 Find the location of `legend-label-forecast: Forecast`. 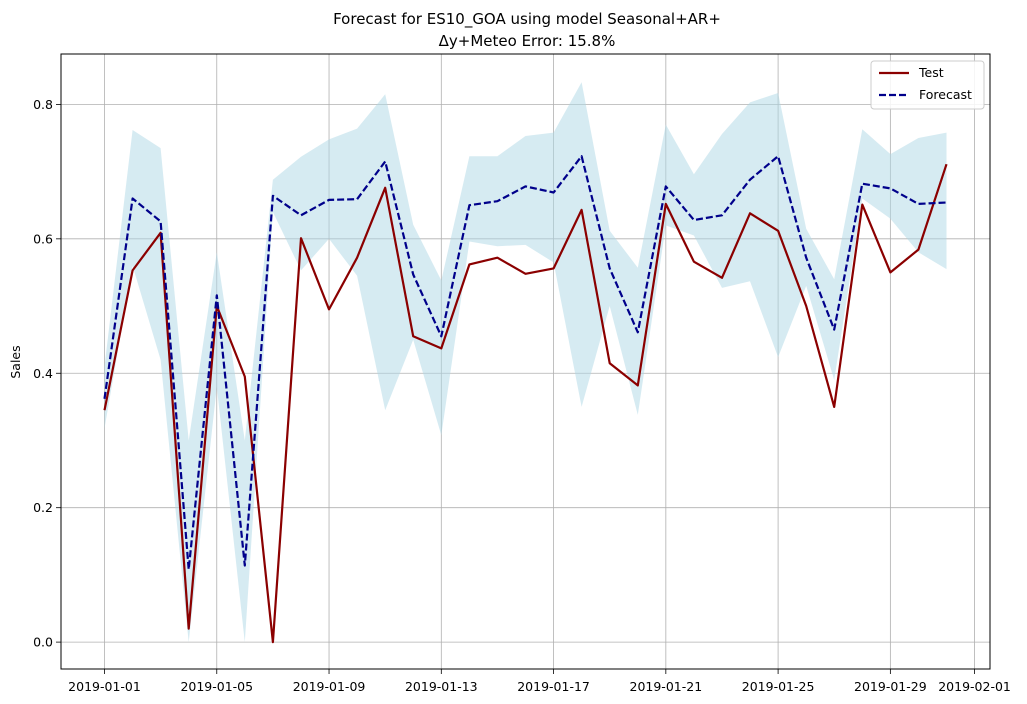

legend-label-forecast: Forecast is located at coordinates (945, 94).